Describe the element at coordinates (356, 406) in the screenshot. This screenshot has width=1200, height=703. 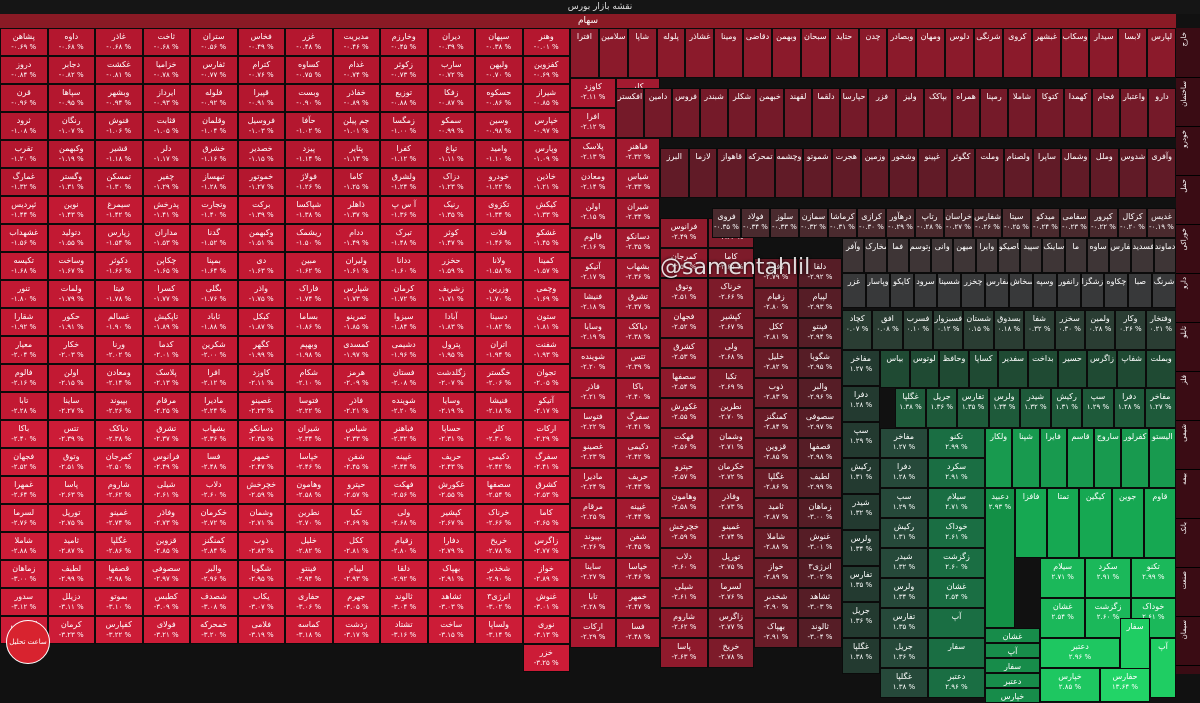
I see `stock-tile: فاذر -۲.۲۱ %` at that location.